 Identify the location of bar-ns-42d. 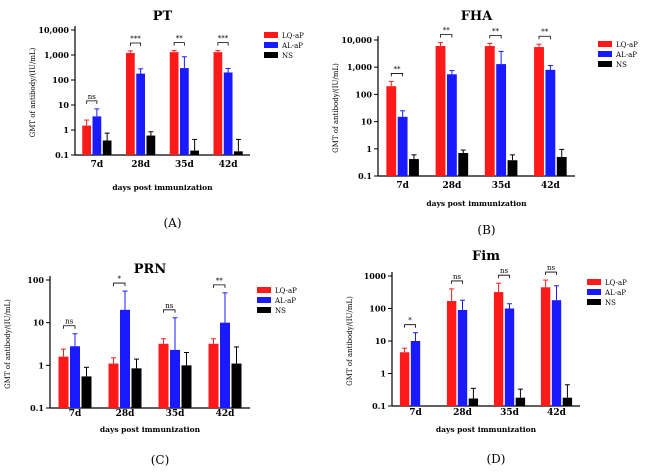
(561, 166).